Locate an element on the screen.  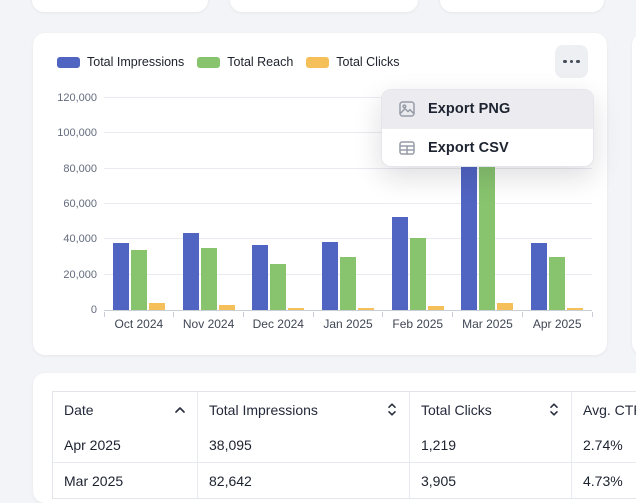
x-axis-label: Apr 2025 is located at coordinates (557, 324).